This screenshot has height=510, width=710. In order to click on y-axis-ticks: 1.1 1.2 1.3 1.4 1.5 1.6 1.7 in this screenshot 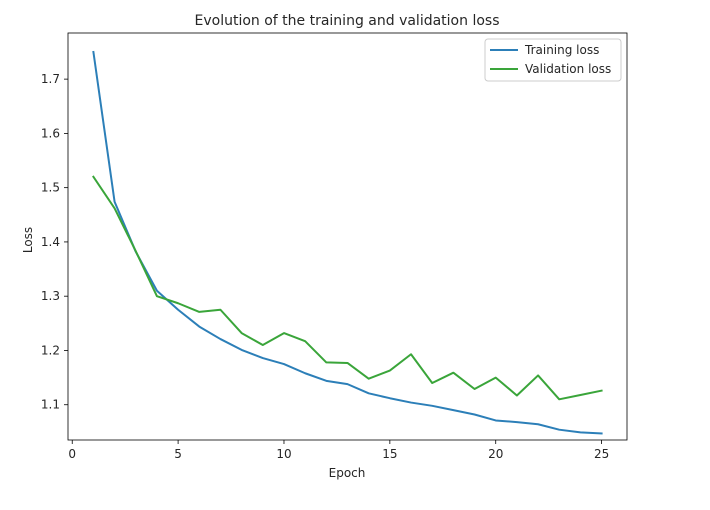, I will do `click(54, 242)`.